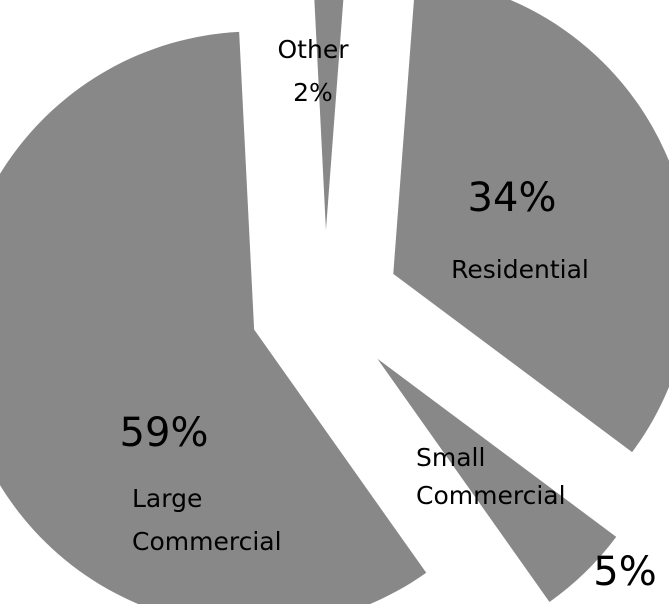 This screenshot has width=669, height=604. I want to click on slice-category-label-residential-text: Residential, so click(520, 269).